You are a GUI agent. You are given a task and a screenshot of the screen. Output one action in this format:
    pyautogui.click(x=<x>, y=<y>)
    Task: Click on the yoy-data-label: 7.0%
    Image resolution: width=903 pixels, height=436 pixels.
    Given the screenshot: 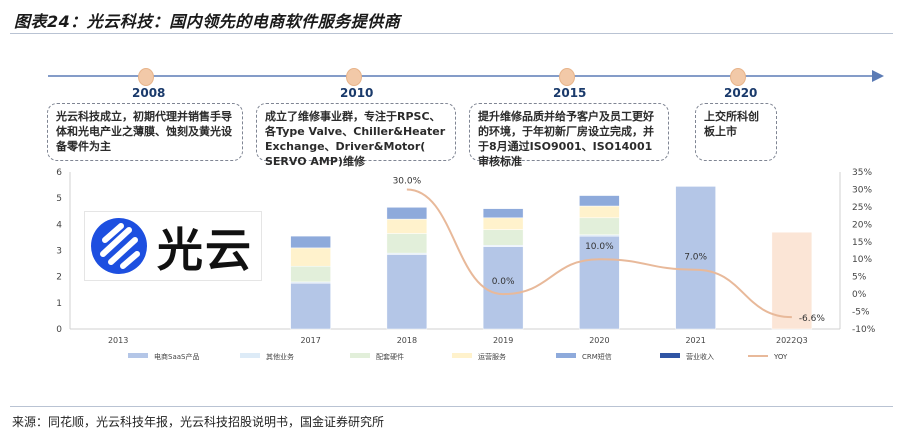 What is the action you would take?
    pyautogui.click(x=695, y=258)
    